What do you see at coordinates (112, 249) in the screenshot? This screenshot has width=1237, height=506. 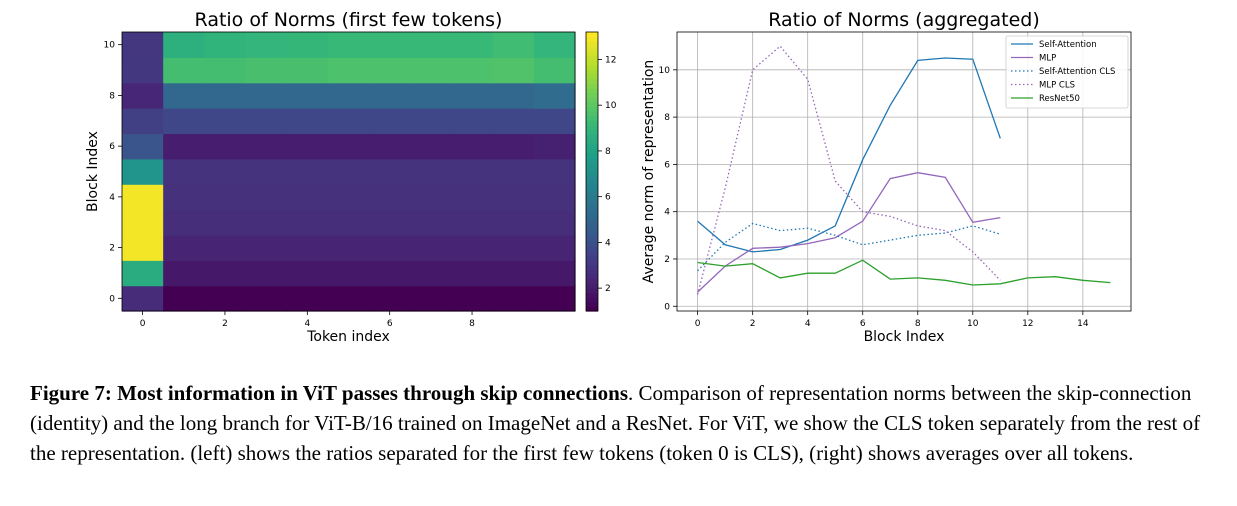 I see `heatmap-y-tick-label: 2` at bounding box center [112, 249].